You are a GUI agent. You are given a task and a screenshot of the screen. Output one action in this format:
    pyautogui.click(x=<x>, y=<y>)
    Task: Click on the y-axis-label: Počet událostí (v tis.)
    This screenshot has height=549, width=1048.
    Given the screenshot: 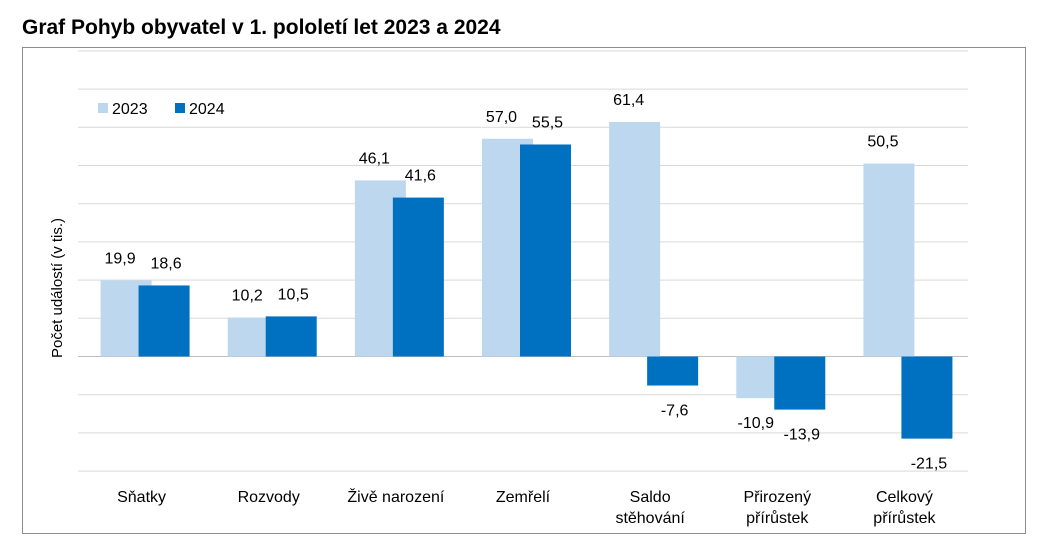 What is the action you would take?
    pyautogui.click(x=57, y=288)
    